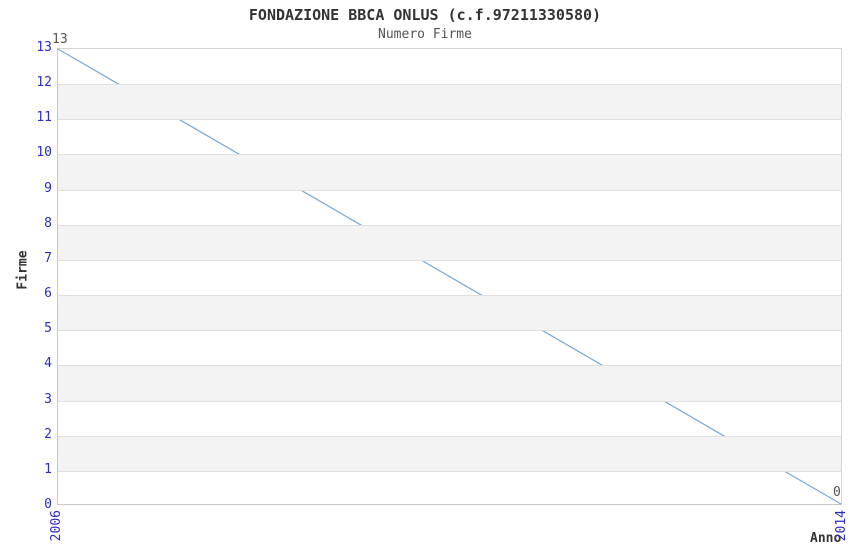 The image size is (850, 550). I want to click on y-tick-label: 11, so click(44, 118).